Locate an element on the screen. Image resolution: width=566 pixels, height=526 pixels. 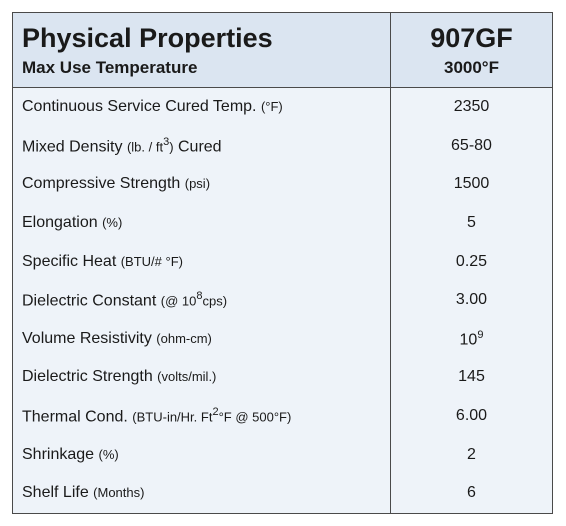
value-cell: 65-80 is located at coordinates (471, 146).